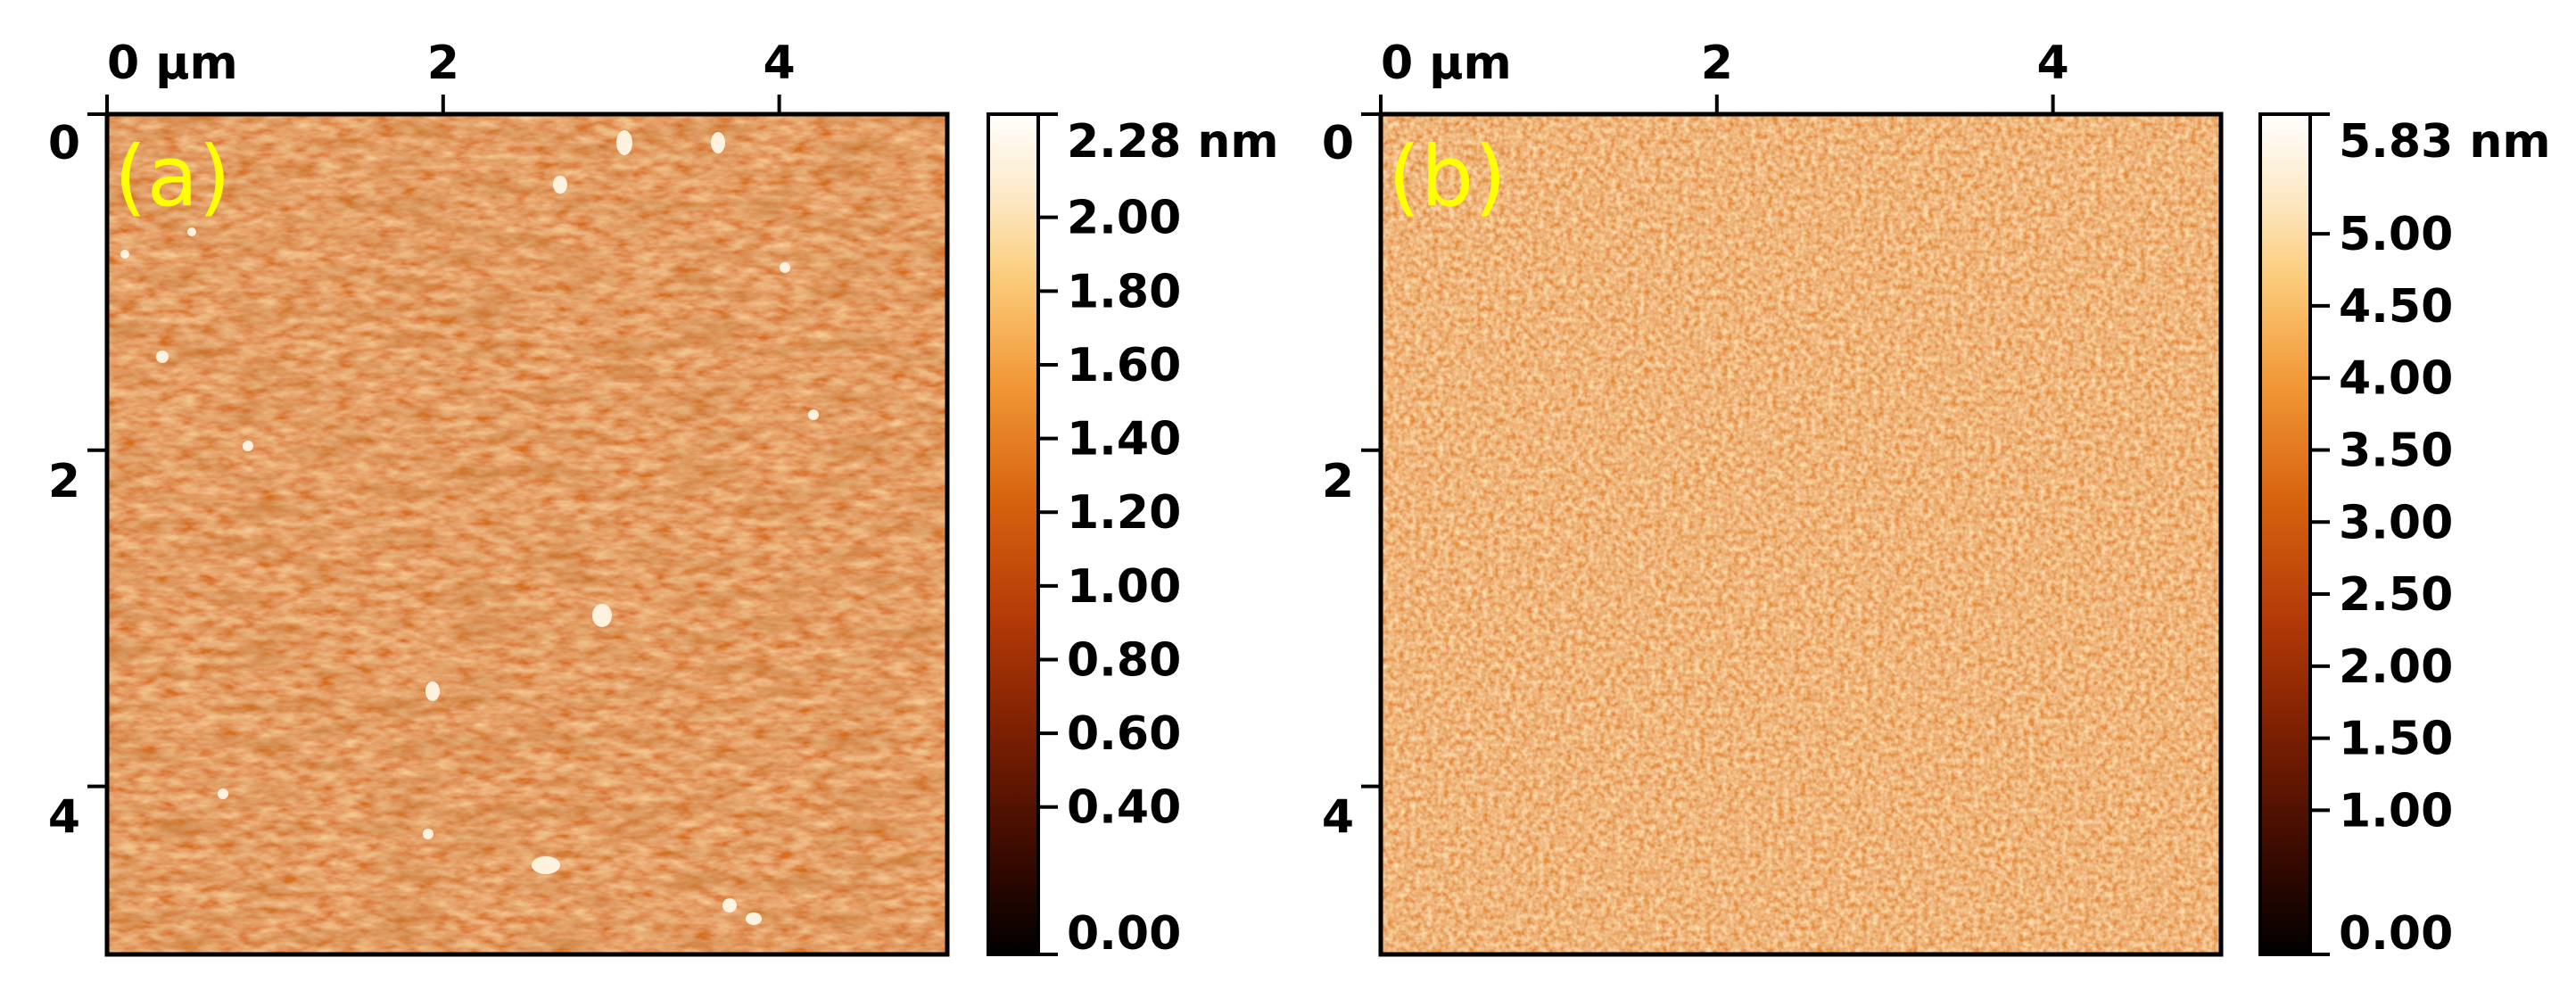  What do you see at coordinates (2285, 534) in the screenshot?
I see `colorbar-b` at bounding box center [2285, 534].